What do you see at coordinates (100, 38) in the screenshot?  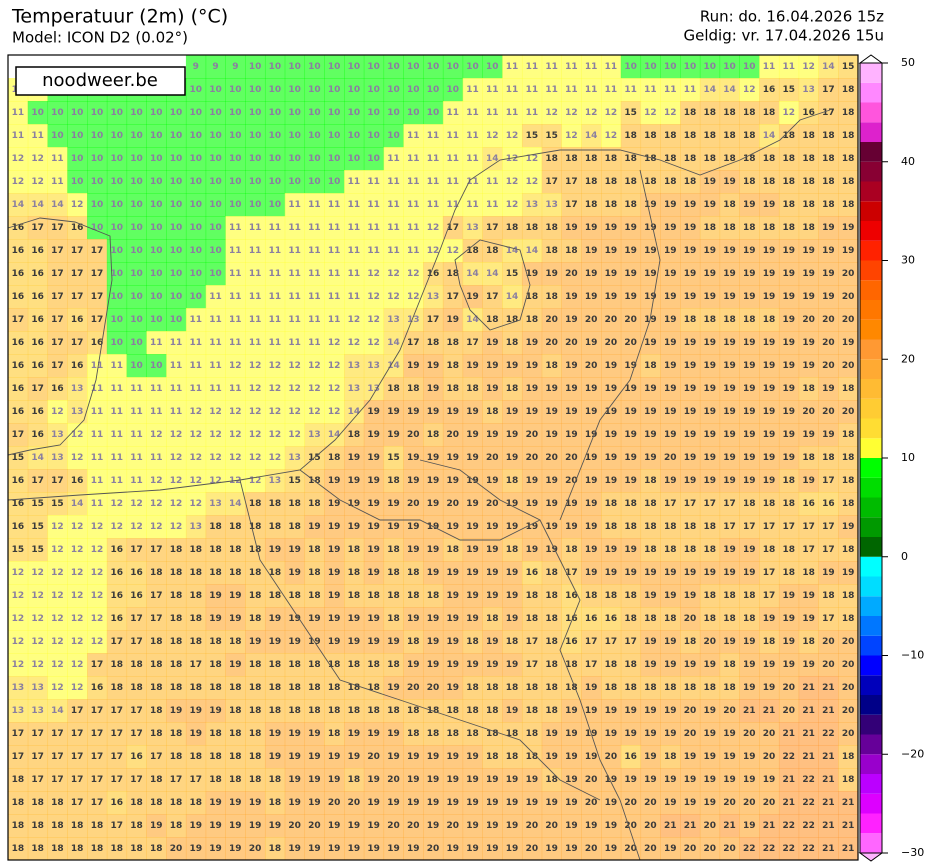 I see `subtitle: Model: ICON D2 (0.02°)` at bounding box center [100, 38].